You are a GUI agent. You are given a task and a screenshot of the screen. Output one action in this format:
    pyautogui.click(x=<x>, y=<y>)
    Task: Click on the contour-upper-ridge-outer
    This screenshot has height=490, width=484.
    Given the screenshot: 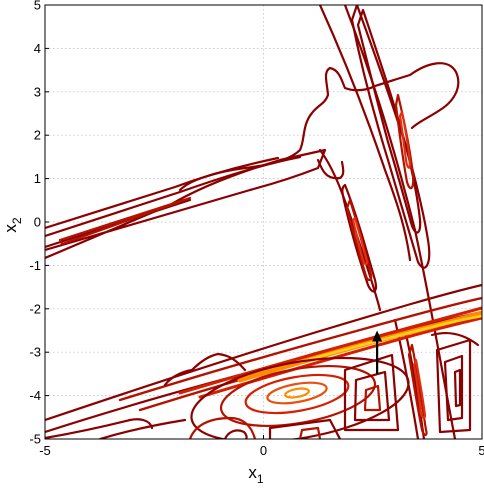 What is the action you would take?
    pyautogui.click(x=186, y=204)
    